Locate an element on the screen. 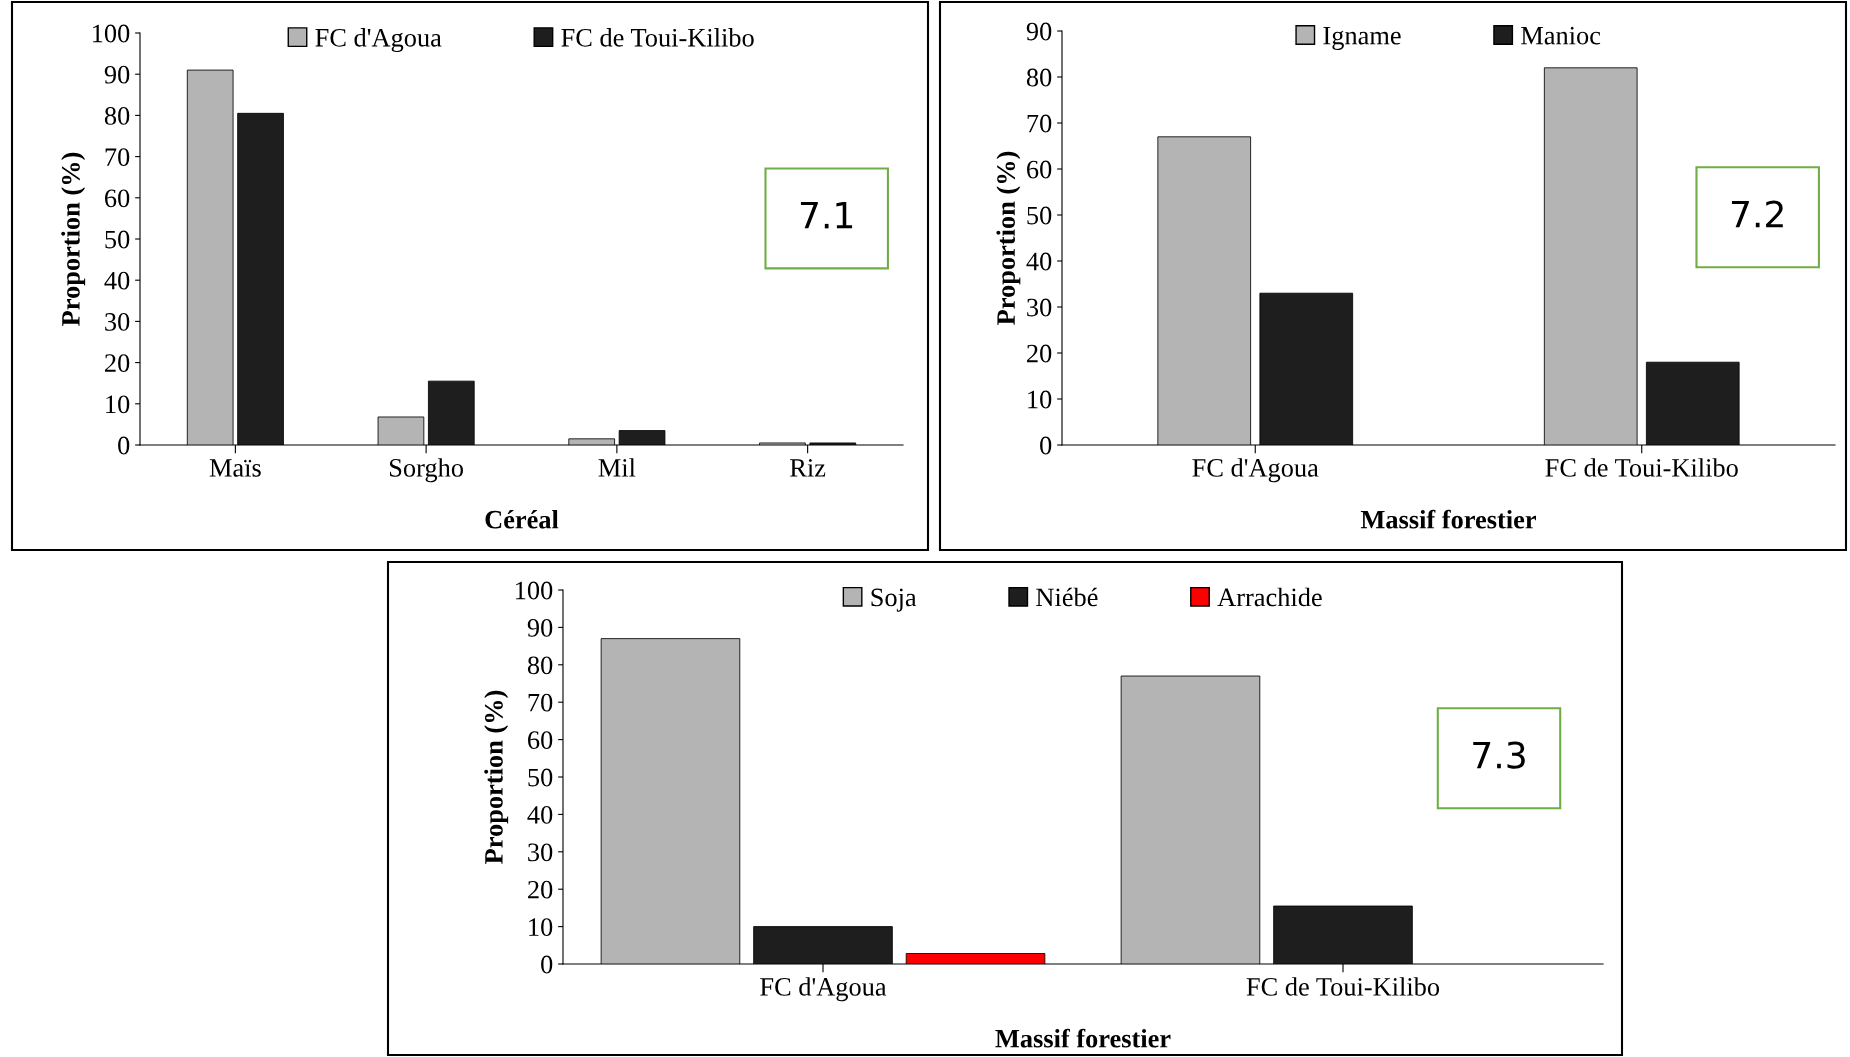 This screenshot has height=1057, width=1850. x-axis-title: Céréal is located at coordinates (522, 519).